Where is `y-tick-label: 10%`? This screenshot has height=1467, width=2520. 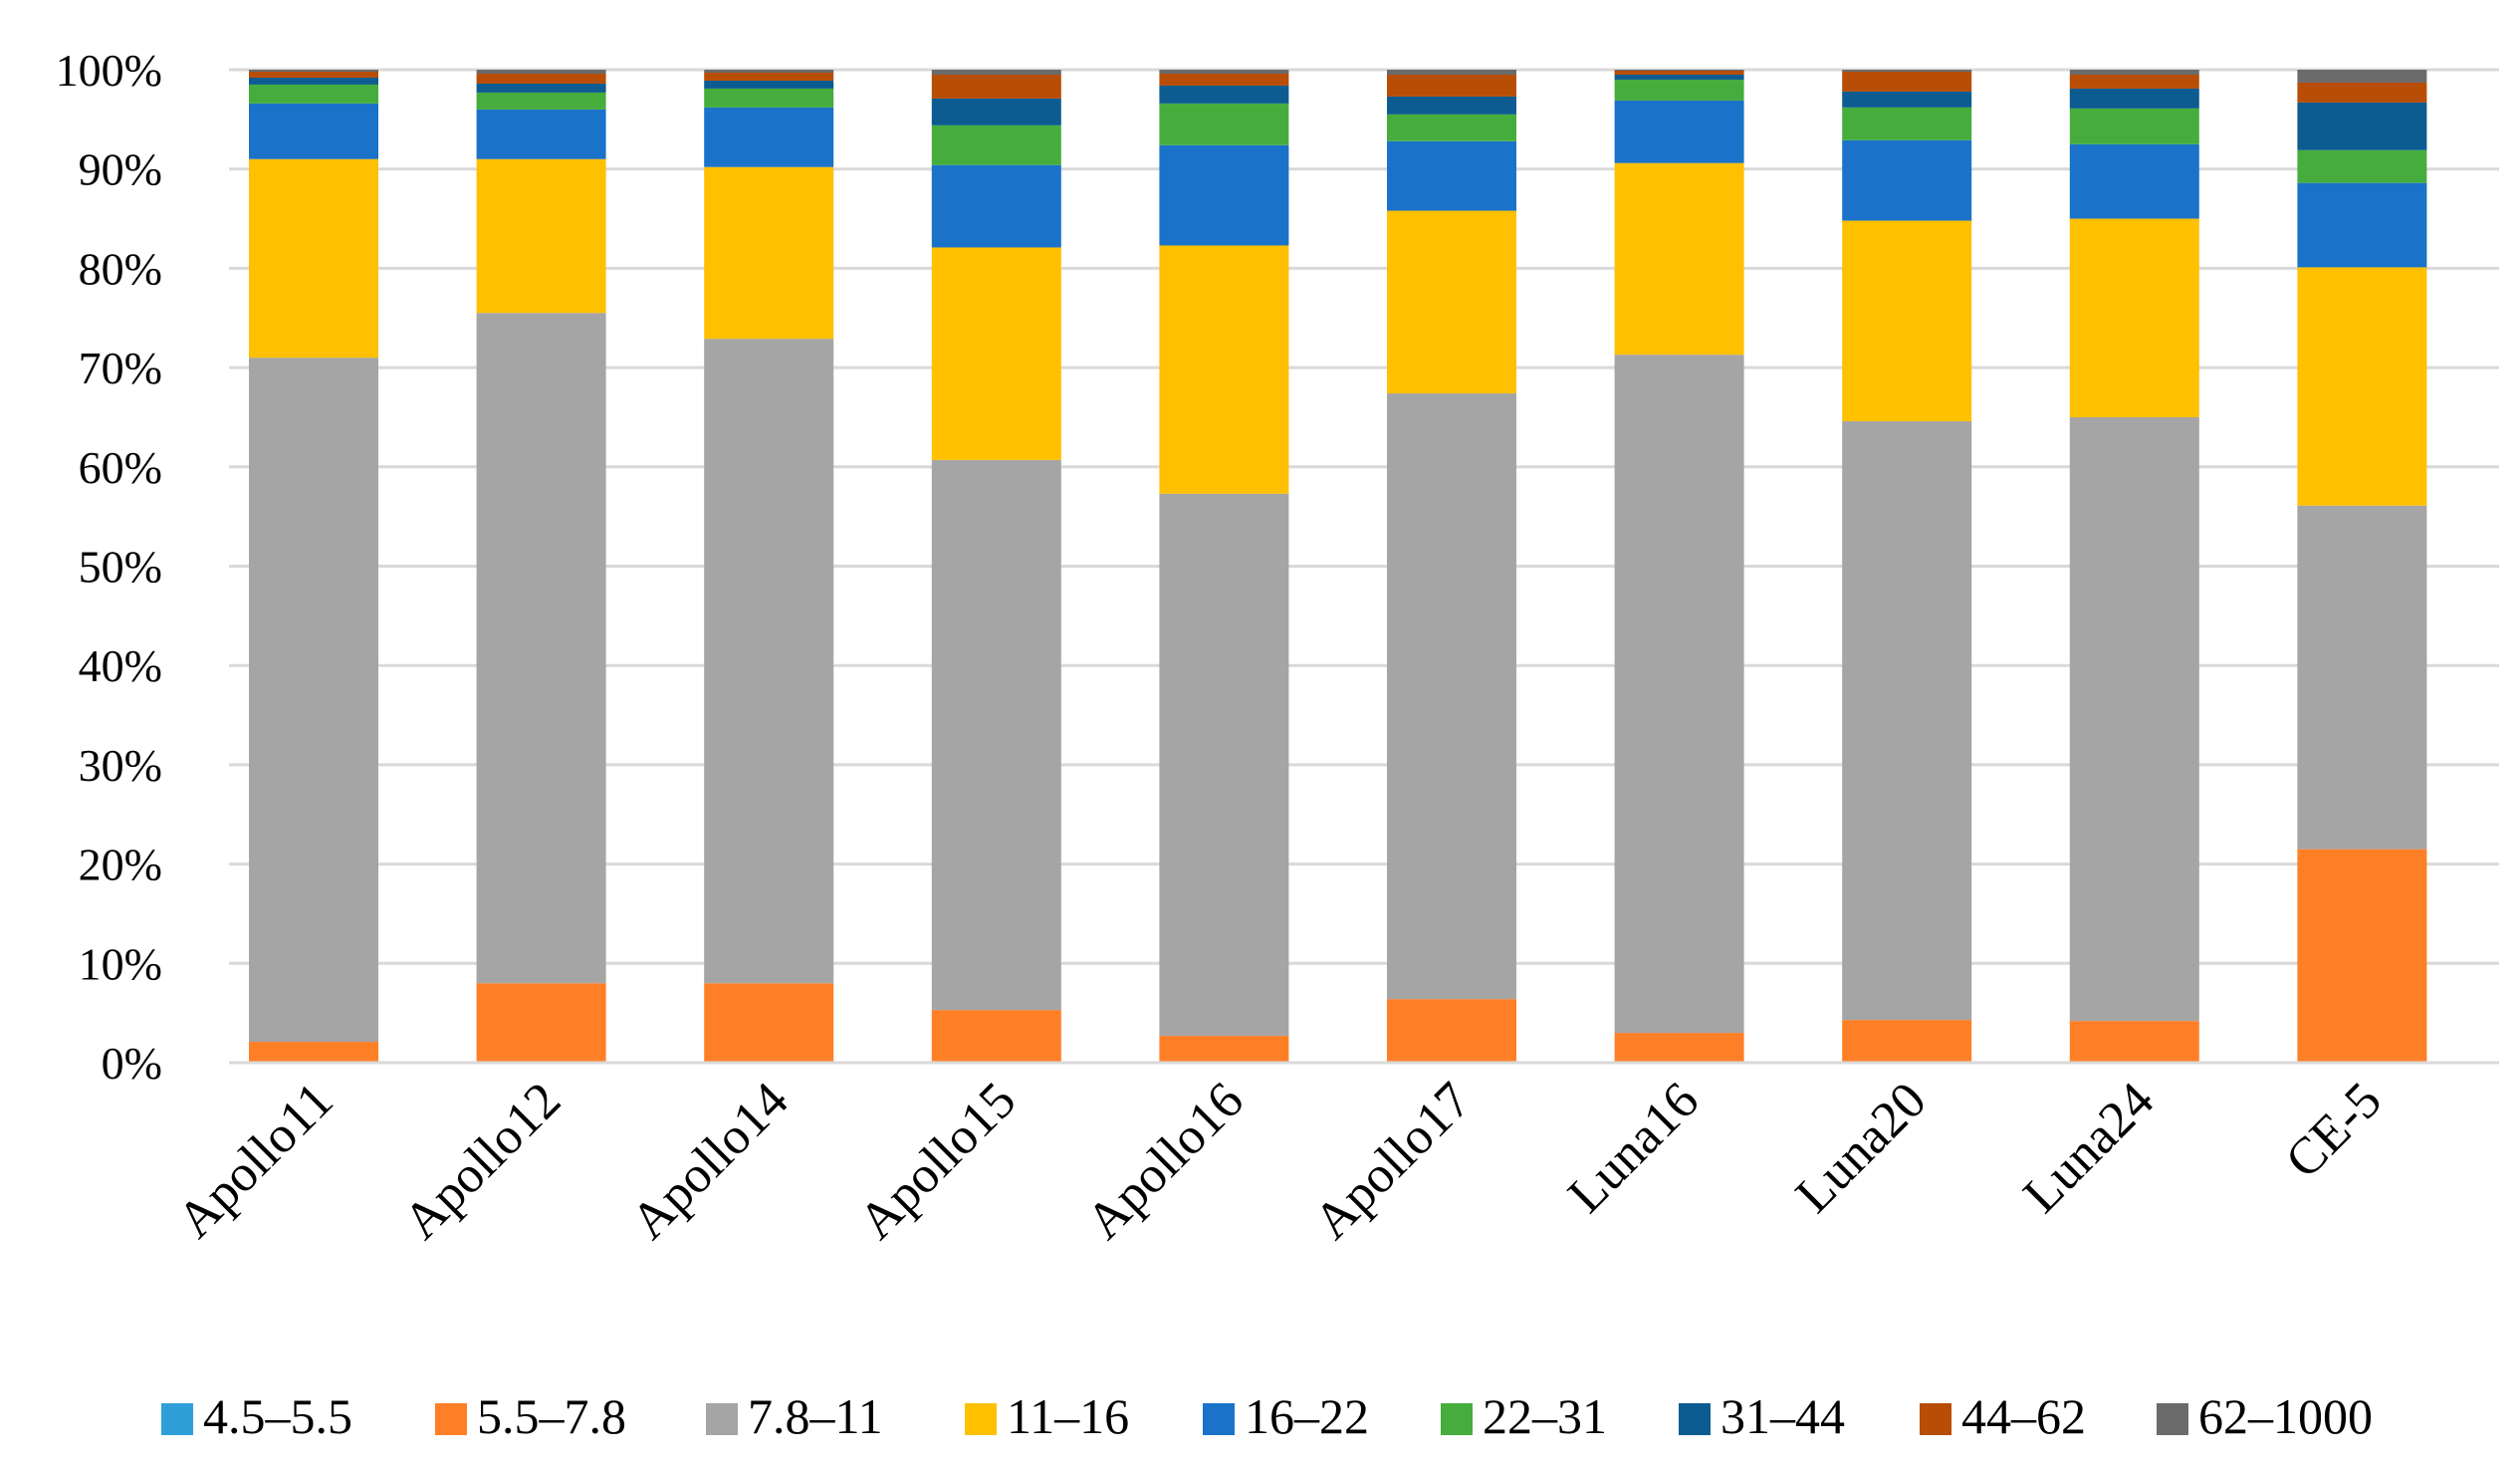 y-tick-label: 10% is located at coordinates (120, 963).